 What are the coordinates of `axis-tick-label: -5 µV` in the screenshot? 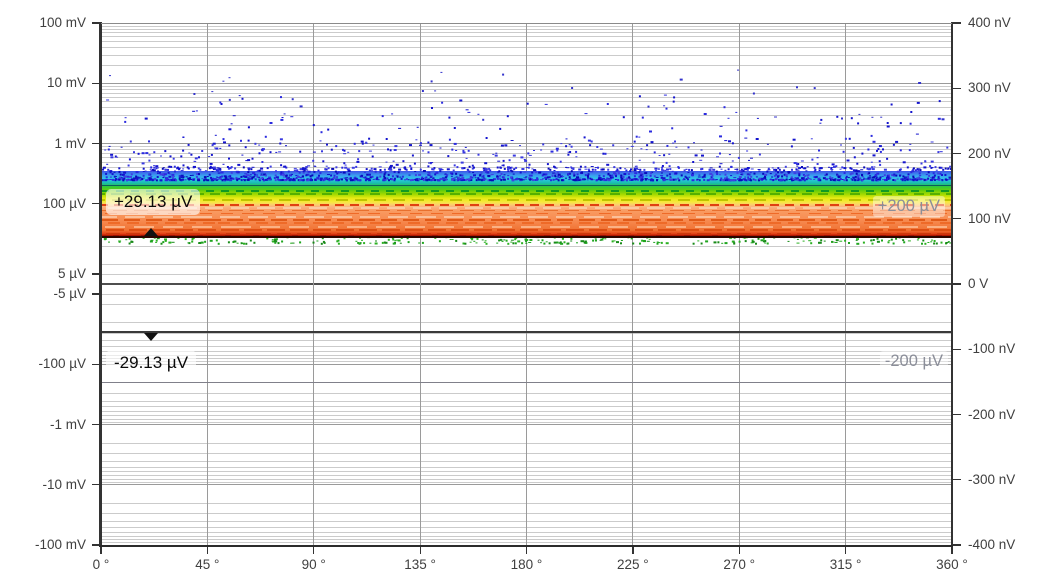 It's located at (69, 293).